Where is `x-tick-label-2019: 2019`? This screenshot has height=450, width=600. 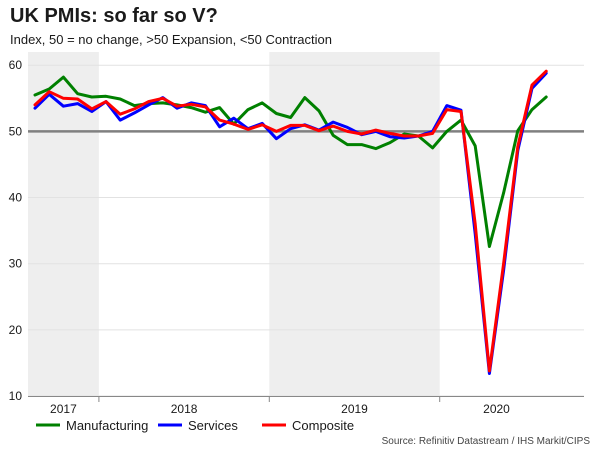 x-tick-label-2019: 2019 is located at coordinates (354, 409).